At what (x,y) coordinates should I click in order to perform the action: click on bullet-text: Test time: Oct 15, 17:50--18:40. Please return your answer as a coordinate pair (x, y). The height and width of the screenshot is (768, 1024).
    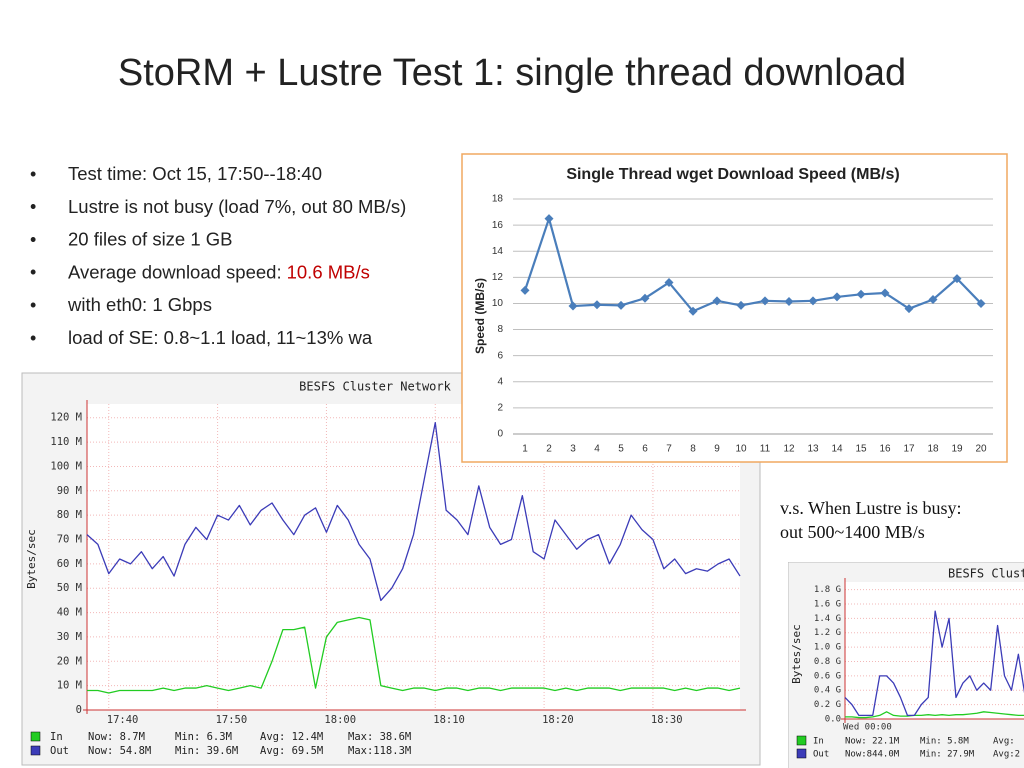
    Looking at the image, I should click on (195, 173).